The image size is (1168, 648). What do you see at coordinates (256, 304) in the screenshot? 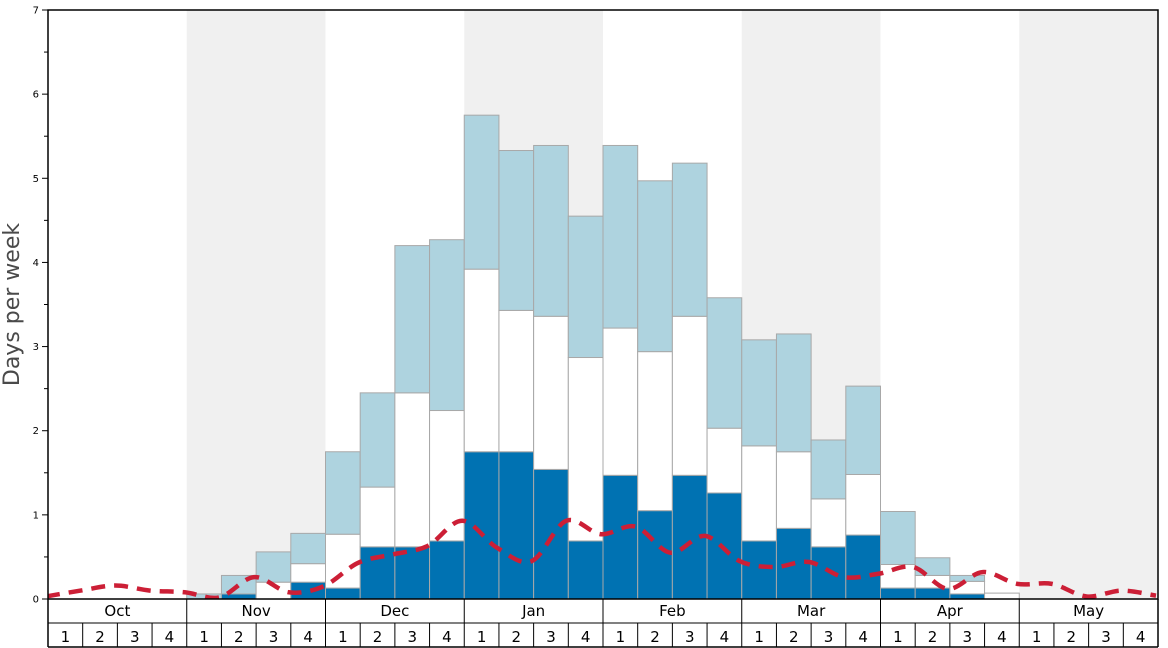
I see `month-band-nov` at bounding box center [256, 304].